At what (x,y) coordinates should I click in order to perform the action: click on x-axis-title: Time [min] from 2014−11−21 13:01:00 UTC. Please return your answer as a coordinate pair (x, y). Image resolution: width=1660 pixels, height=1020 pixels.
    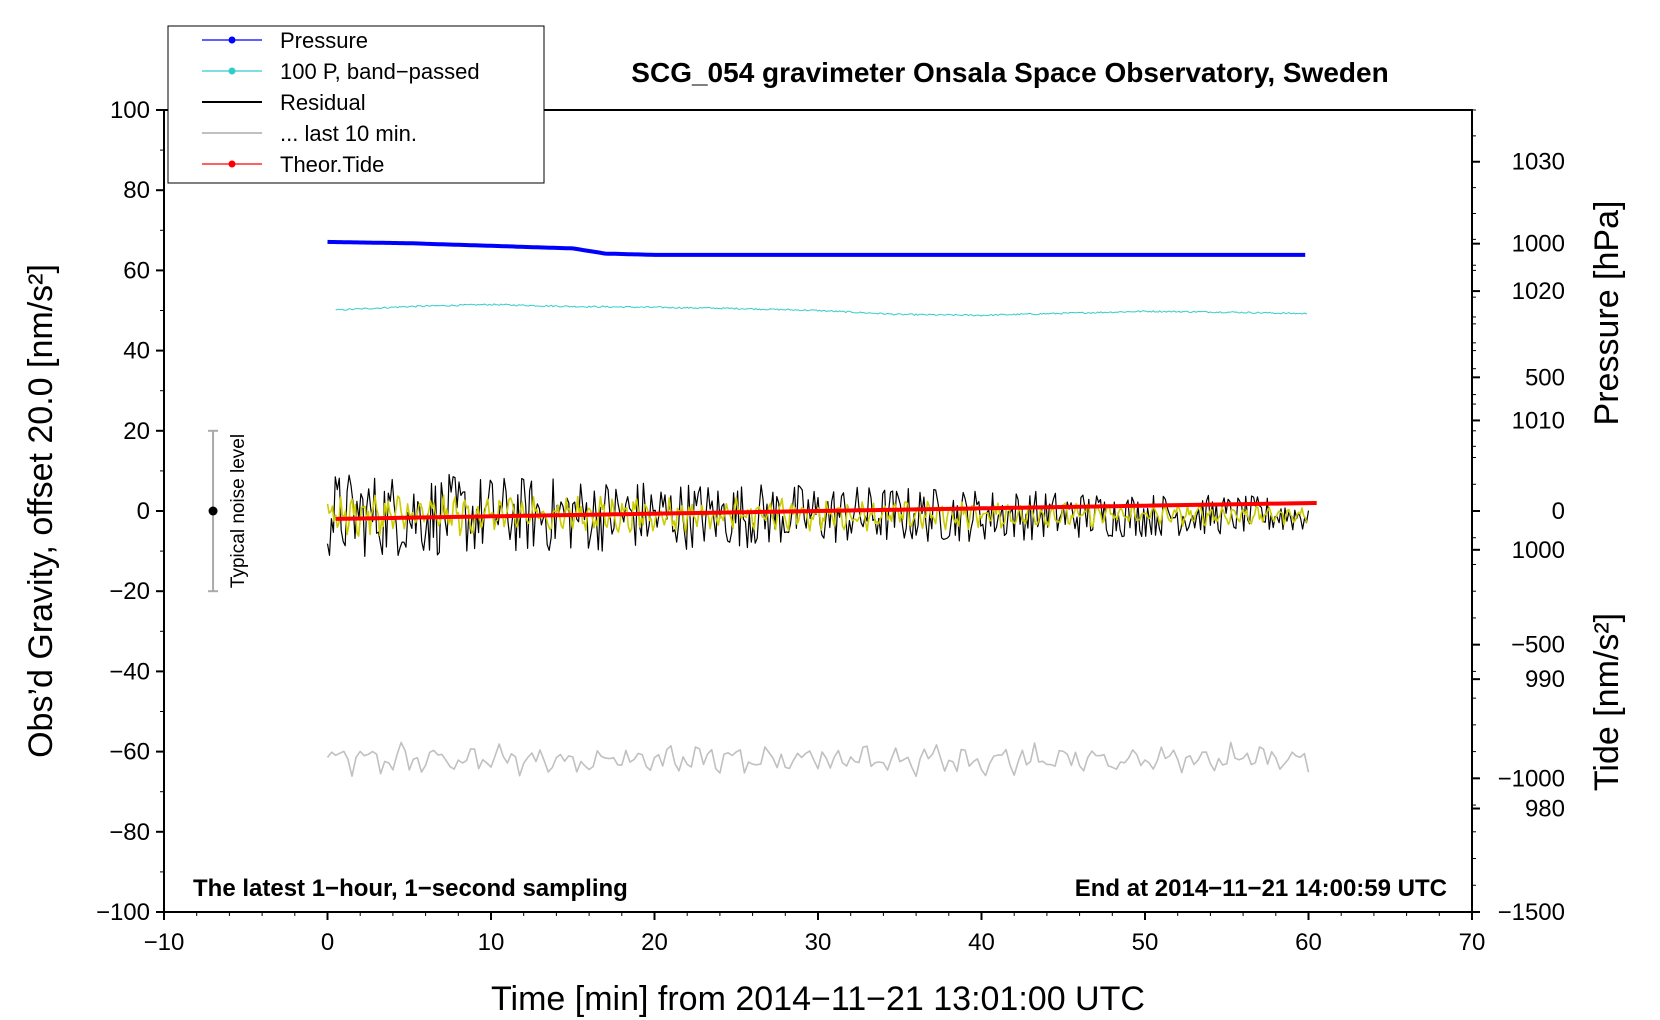
    Looking at the image, I should click on (818, 999).